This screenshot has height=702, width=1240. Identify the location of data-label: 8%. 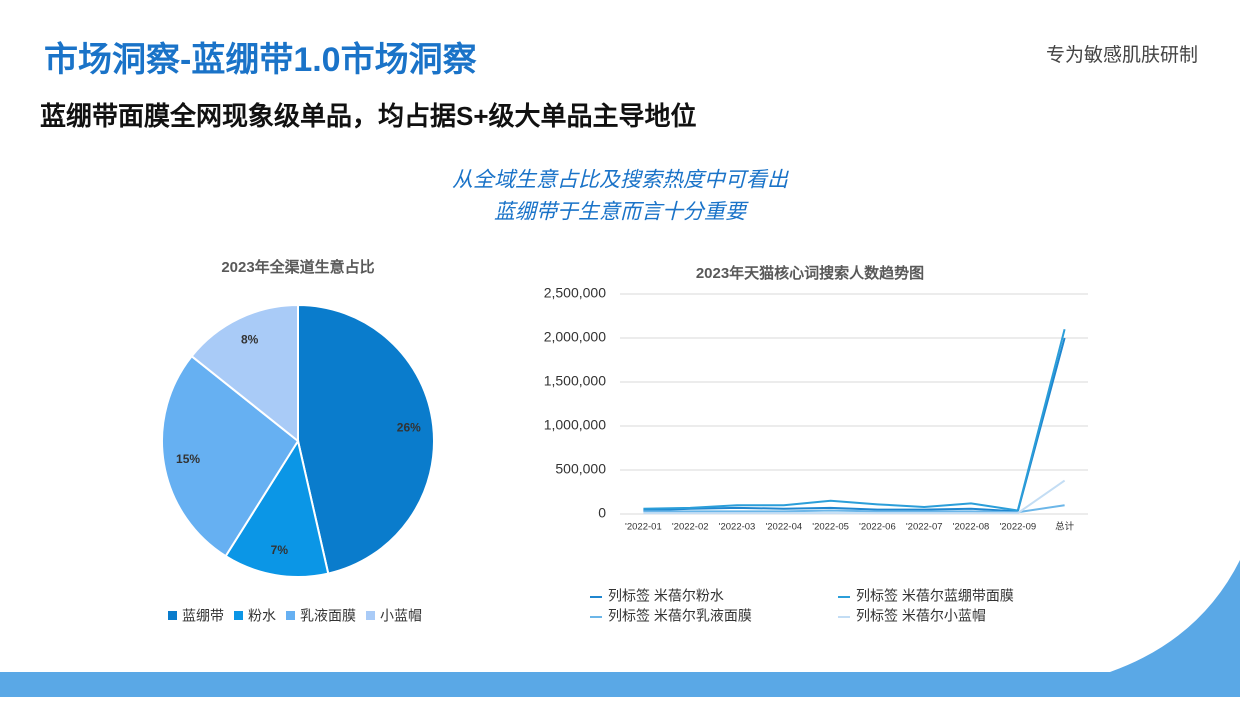
(250, 340).